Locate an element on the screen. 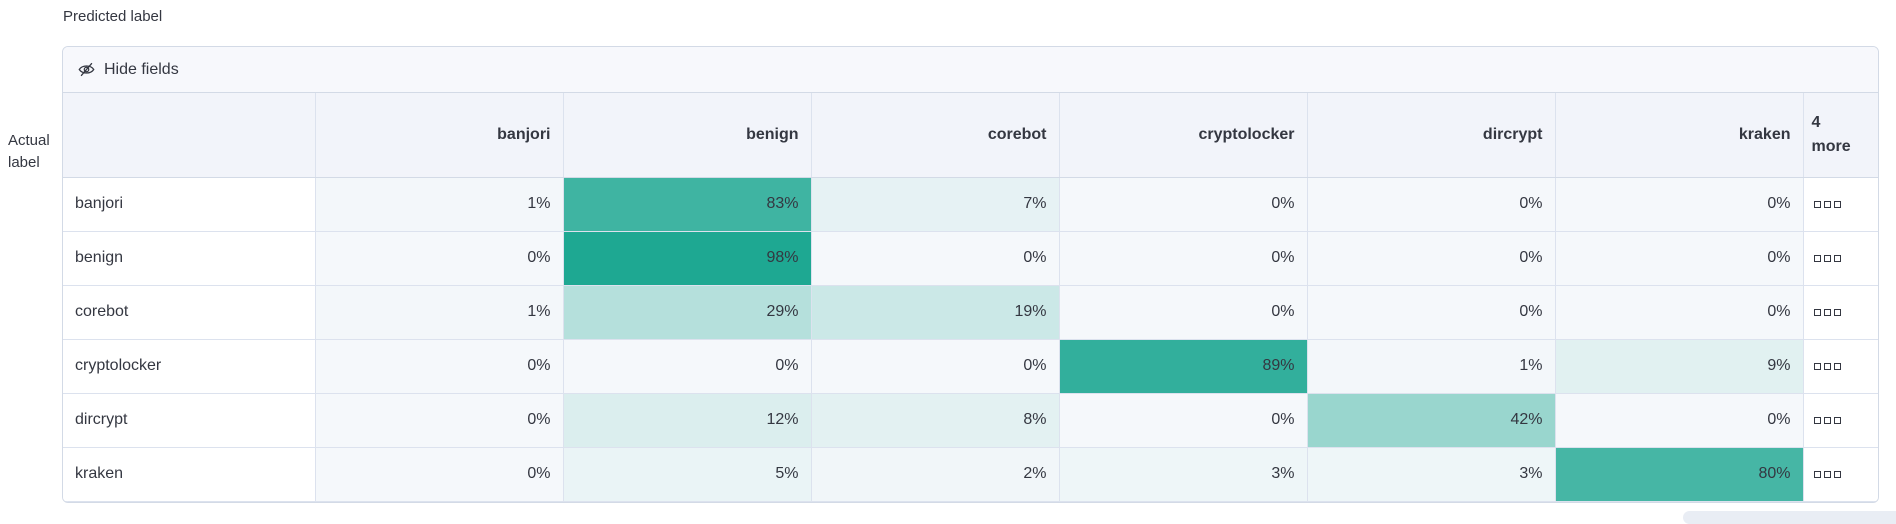 Image resolution: width=1896 pixels, height=524 pixels. matrix-cell-benign-cryptolocker: 0% is located at coordinates (1183, 258).